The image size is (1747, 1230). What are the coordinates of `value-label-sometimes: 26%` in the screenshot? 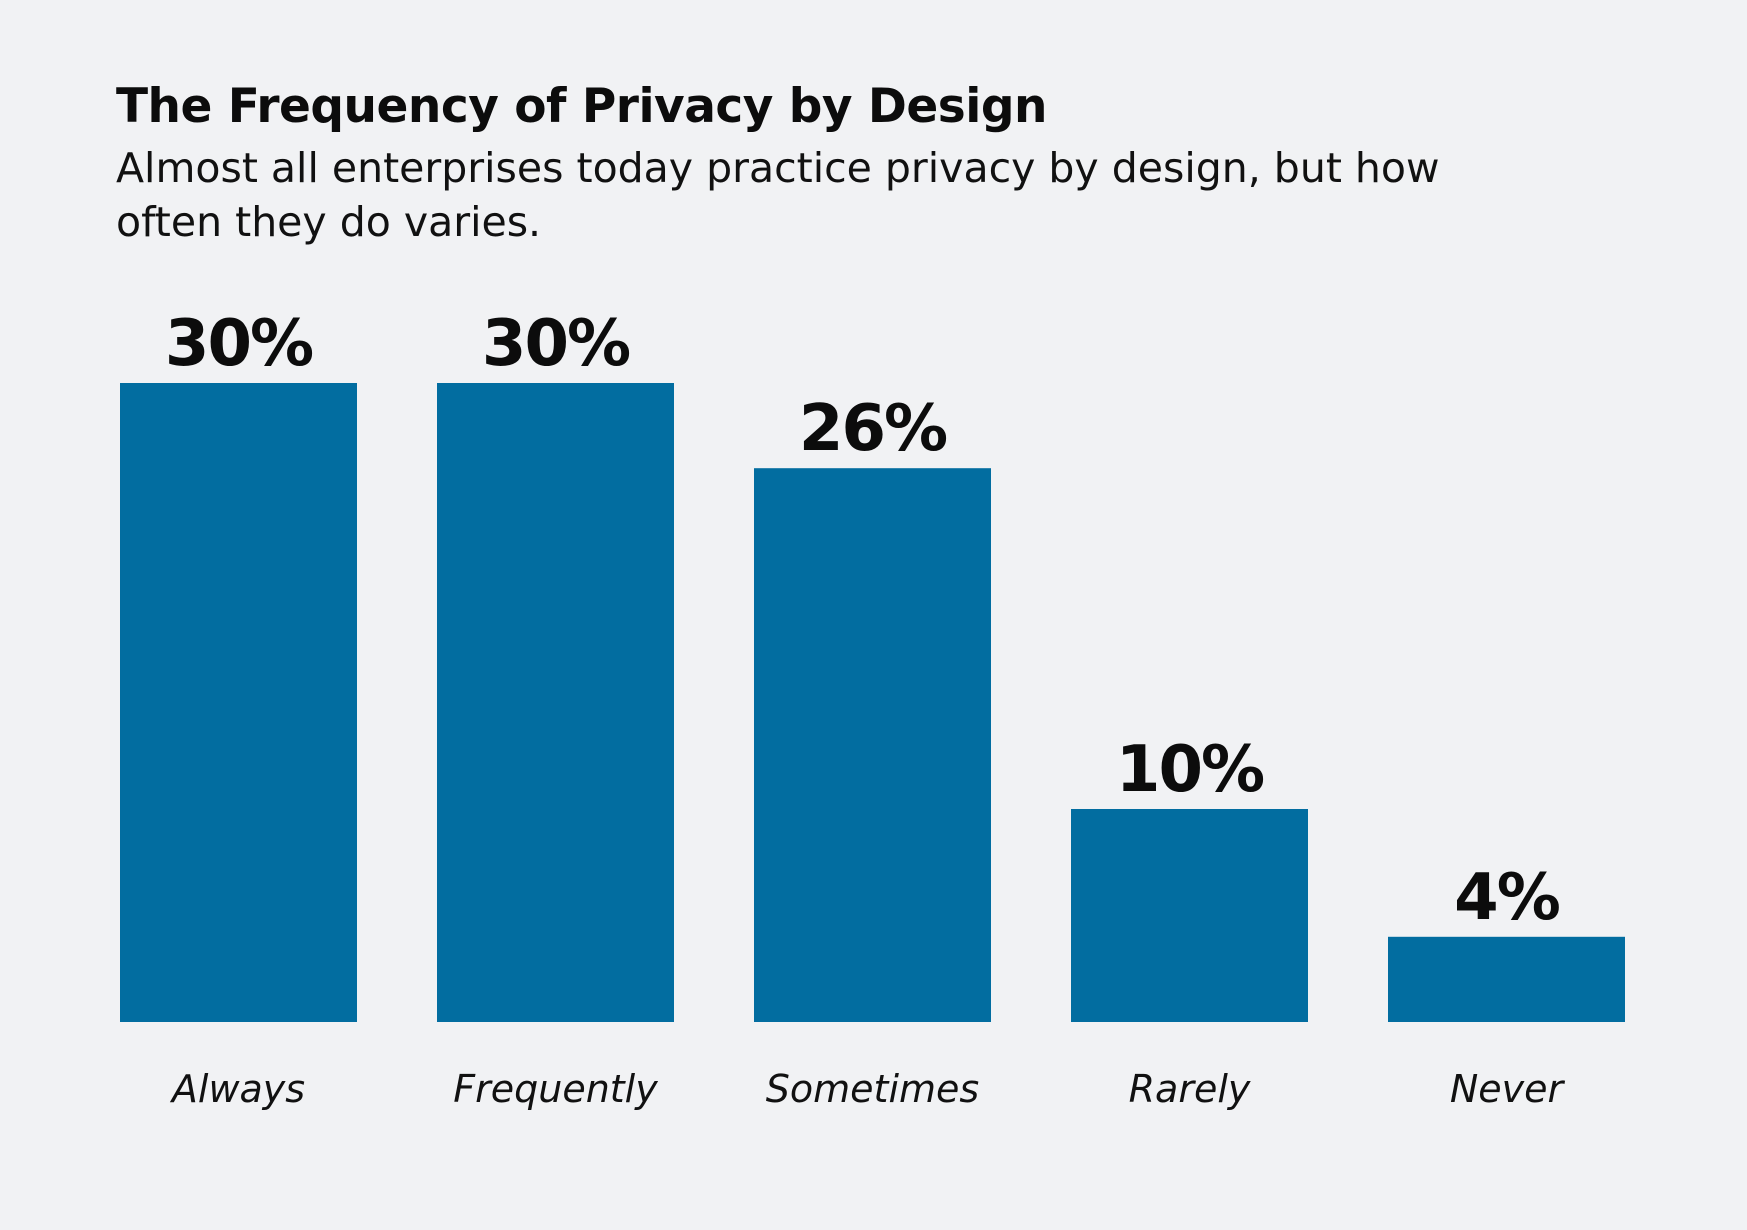 It's located at (873, 429).